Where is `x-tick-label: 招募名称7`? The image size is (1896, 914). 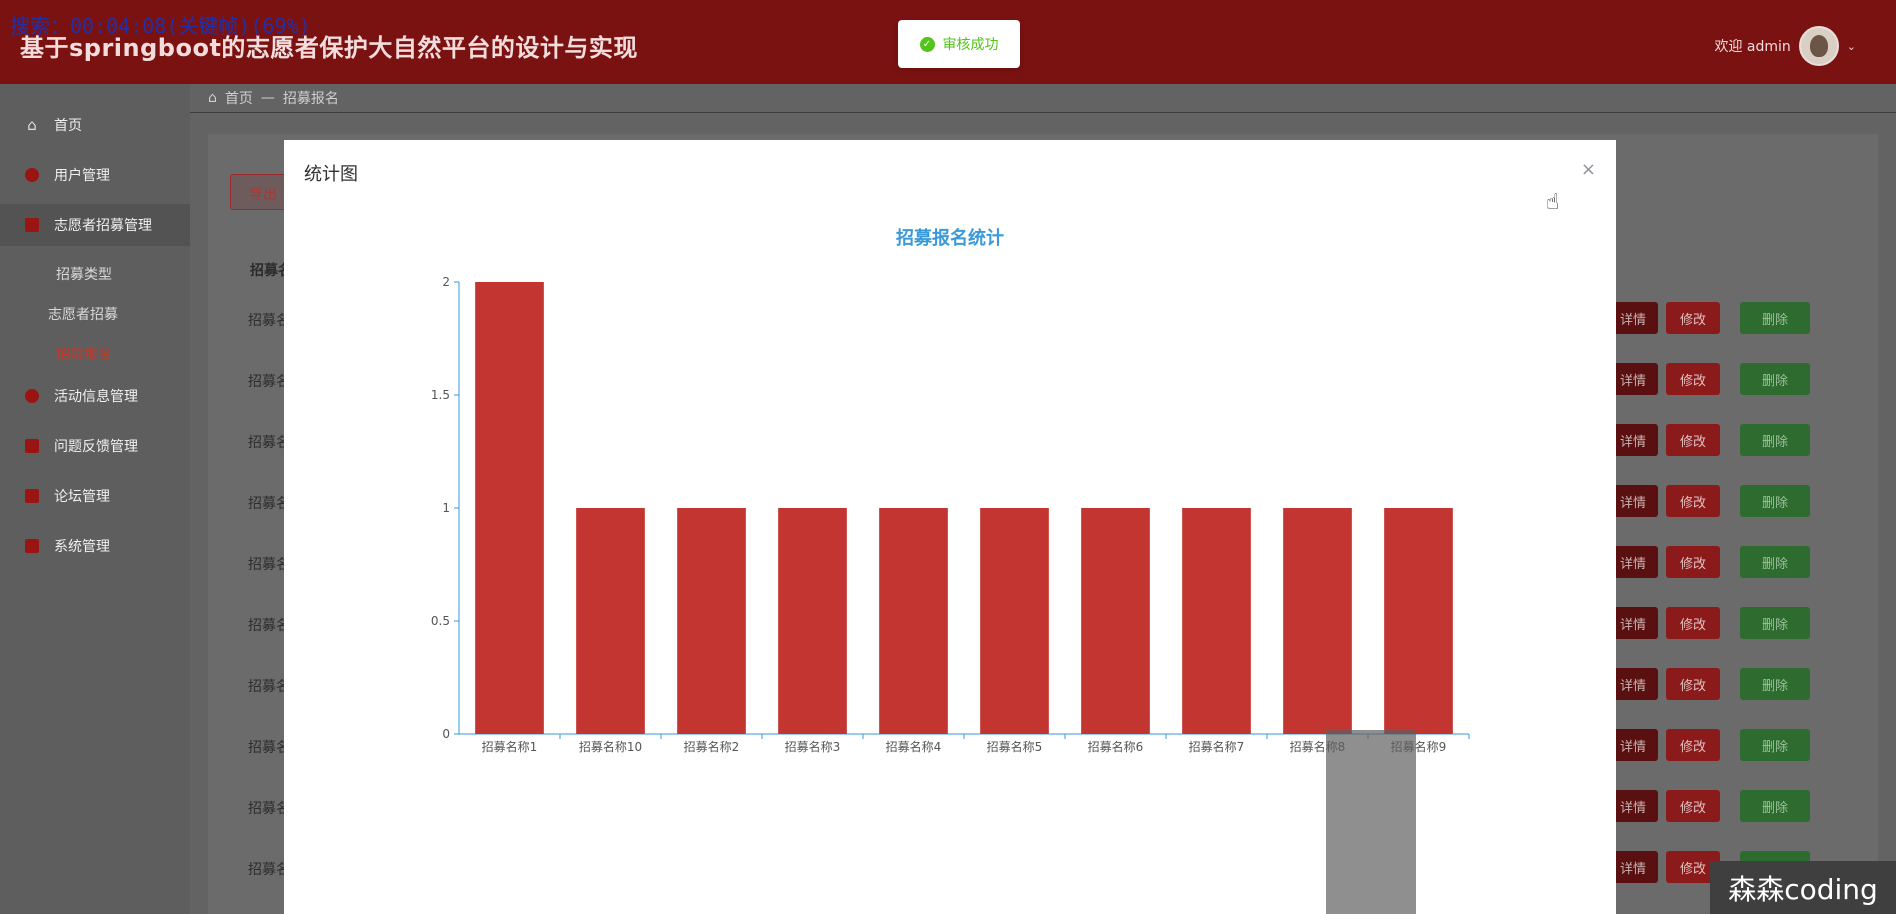
x-tick-label: 招募名称7 is located at coordinates (1217, 746).